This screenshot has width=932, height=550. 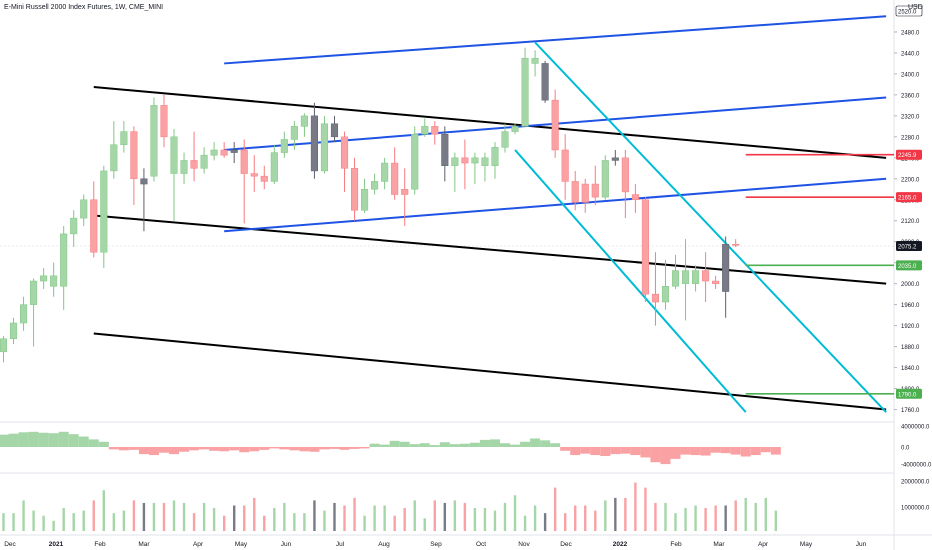 I want to click on price-tick-label: 2000.0, so click(x=910, y=285).